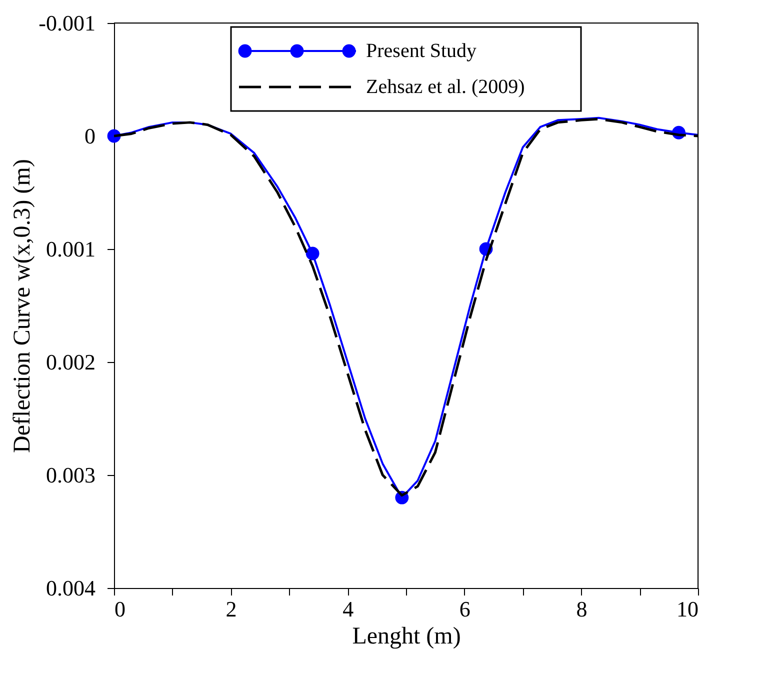  I want to click on series-label: Zehsaz et al. (2009), so click(445, 87).